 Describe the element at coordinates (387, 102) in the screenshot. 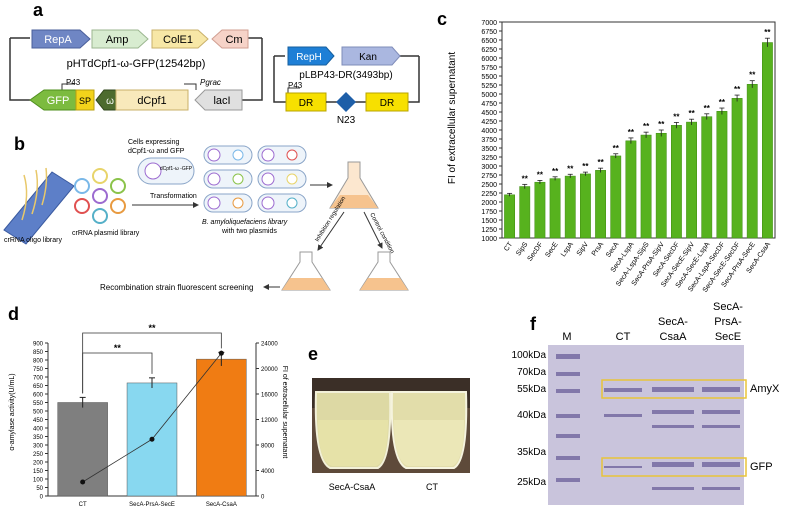

I see `dr2-box` at that location.